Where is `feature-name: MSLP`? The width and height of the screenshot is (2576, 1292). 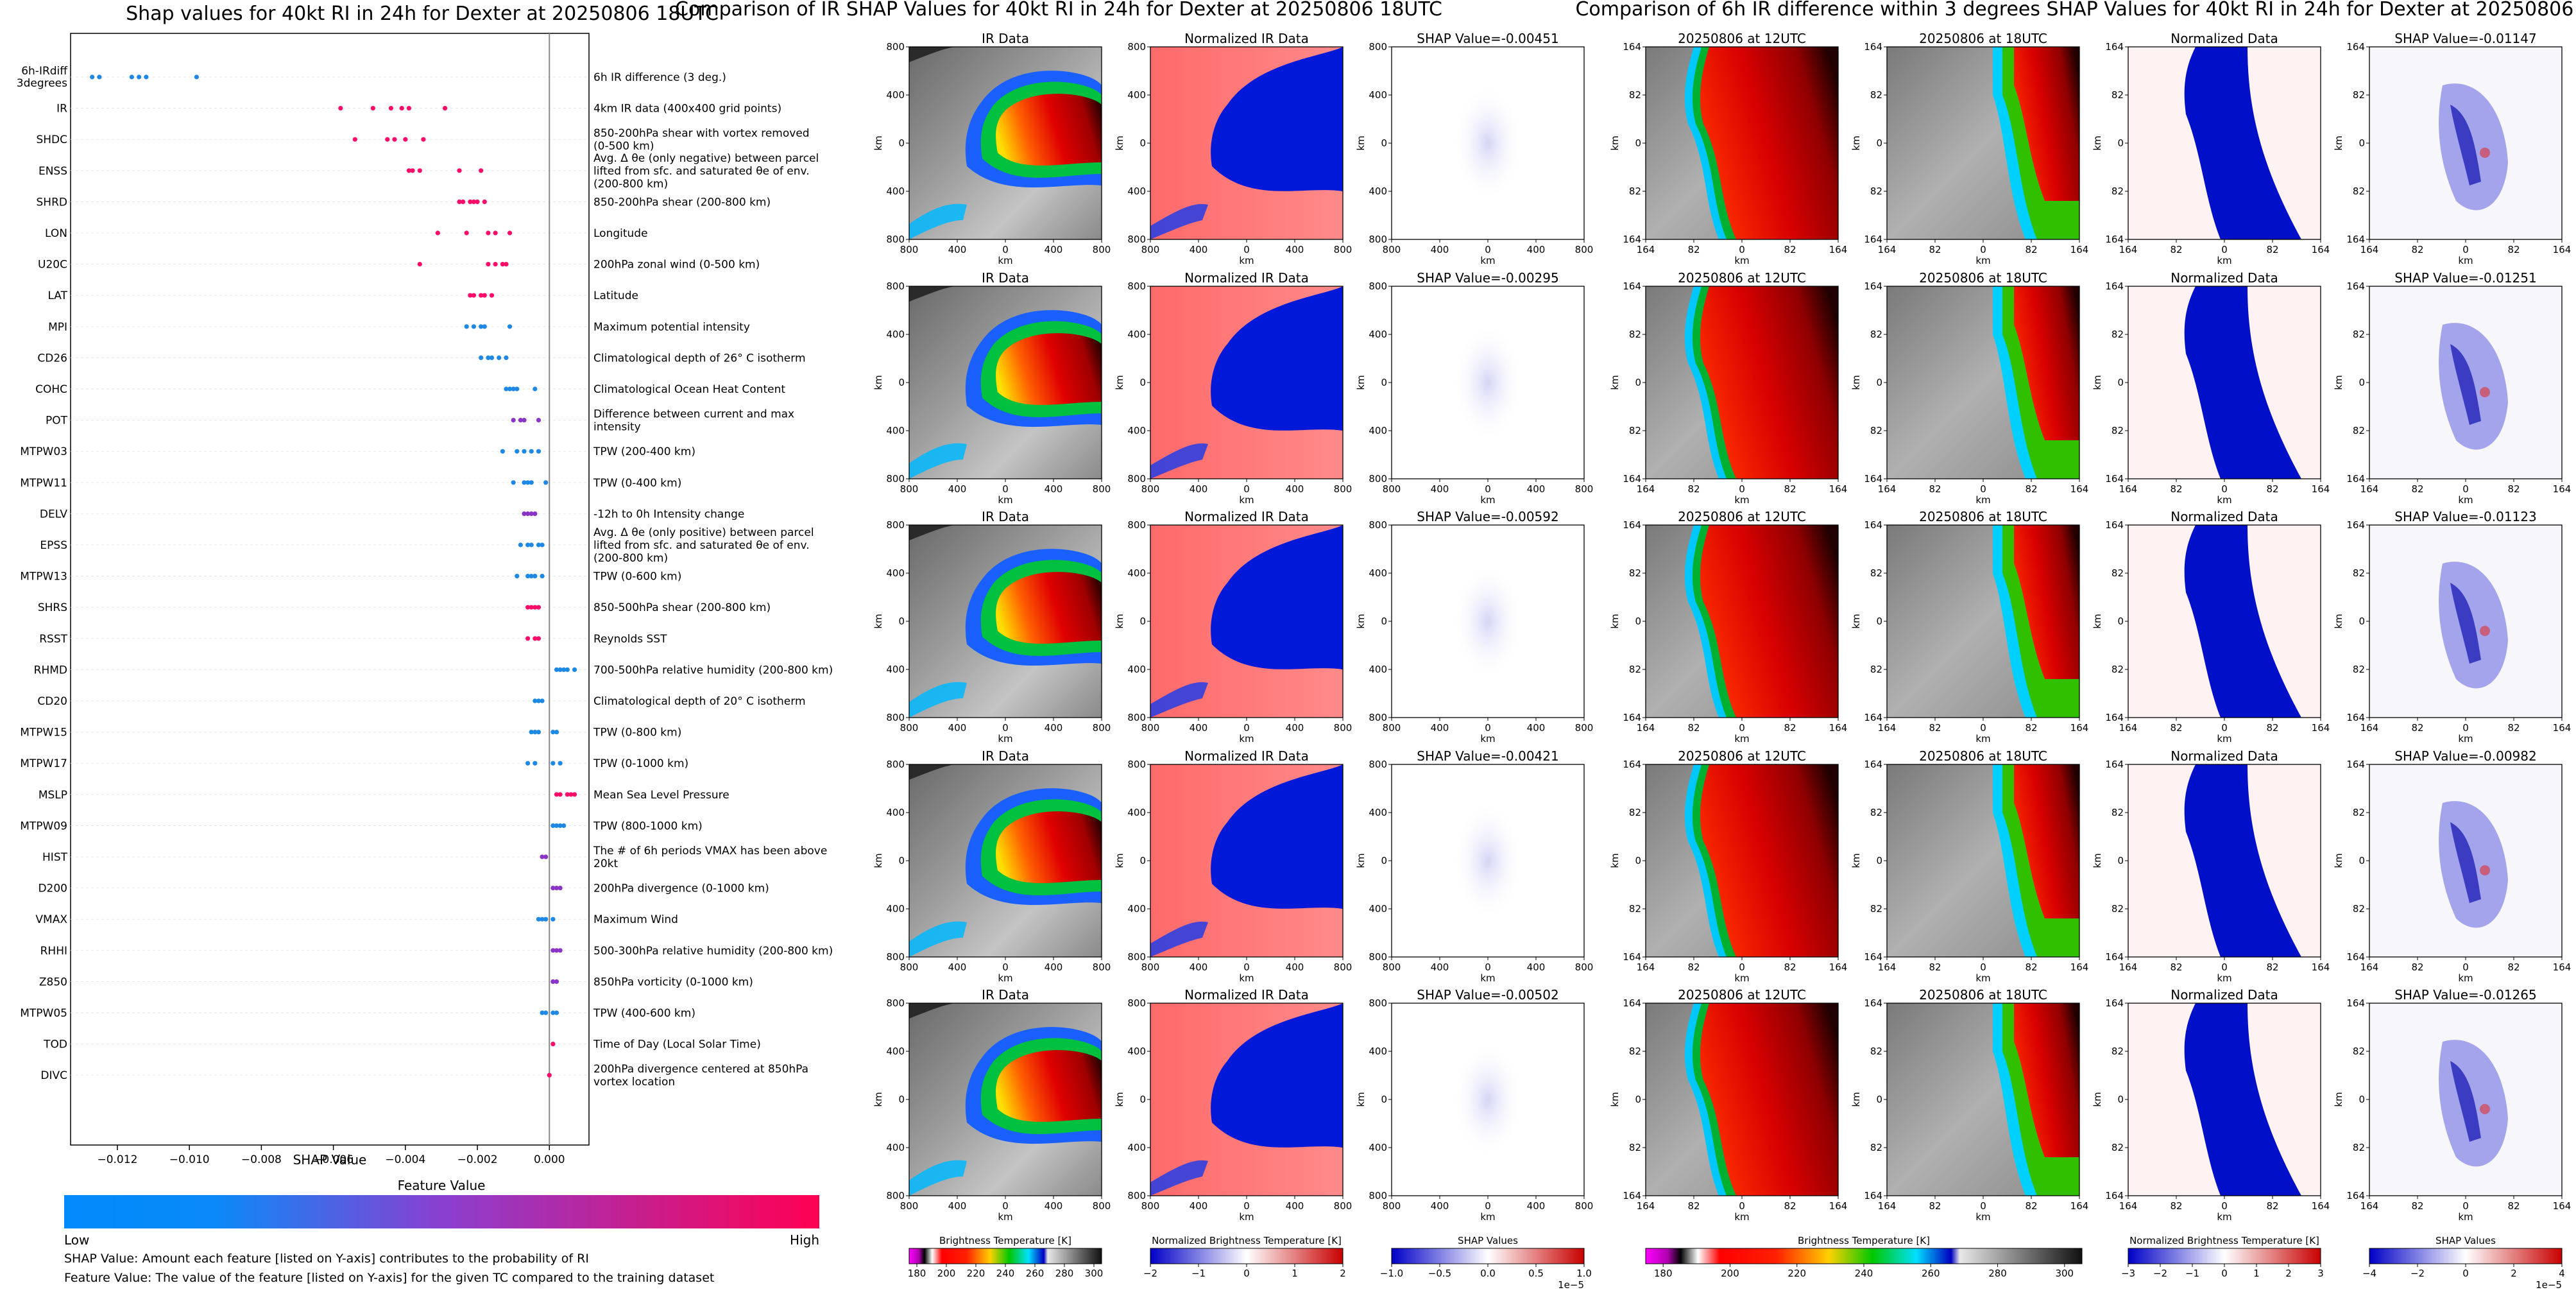
feature-name: MSLP is located at coordinates (53, 795).